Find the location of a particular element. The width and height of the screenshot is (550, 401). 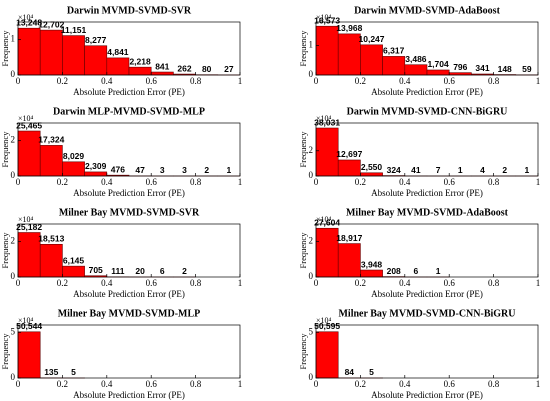

y-tick-label: 2 is located at coordinates (13, 140).